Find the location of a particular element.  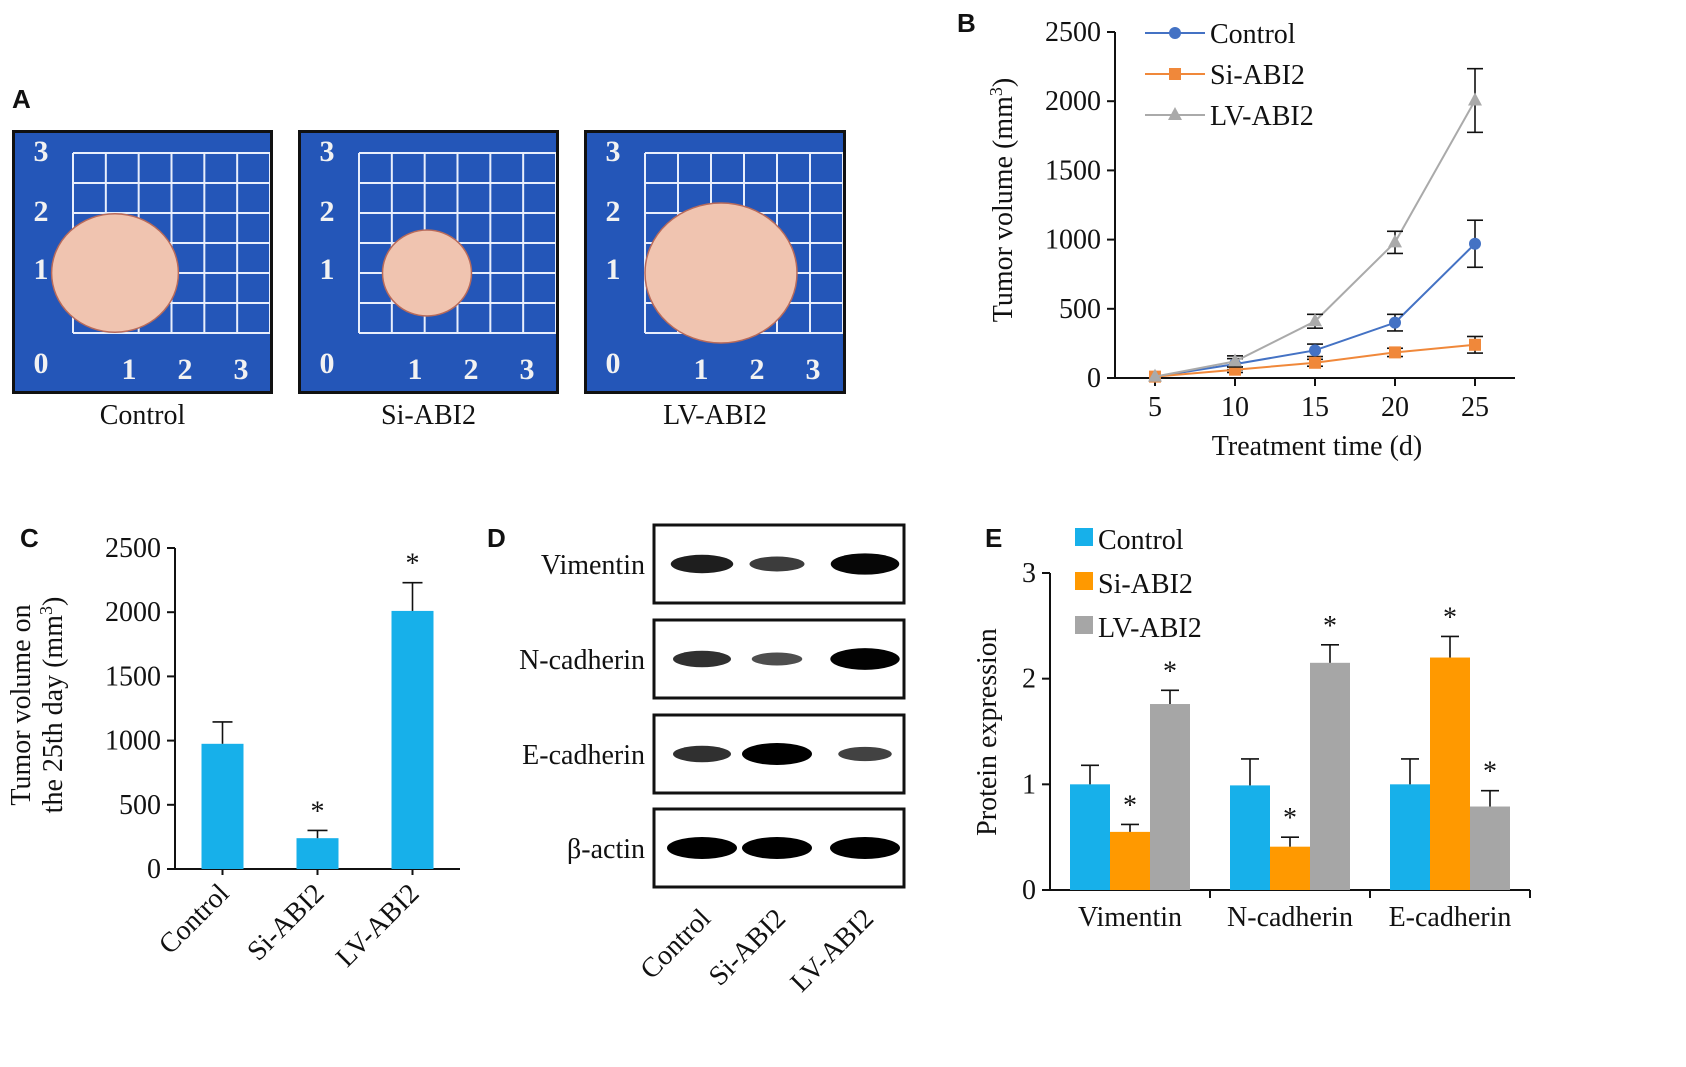

y-tick-label: 1500 is located at coordinates (1073, 170).